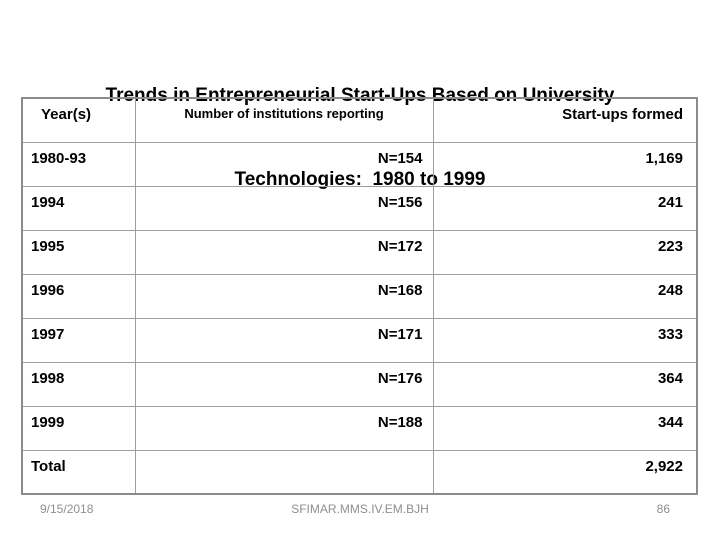 This screenshot has height=540, width=720. I want to click on cell-year: 1995, so click(78, 252).